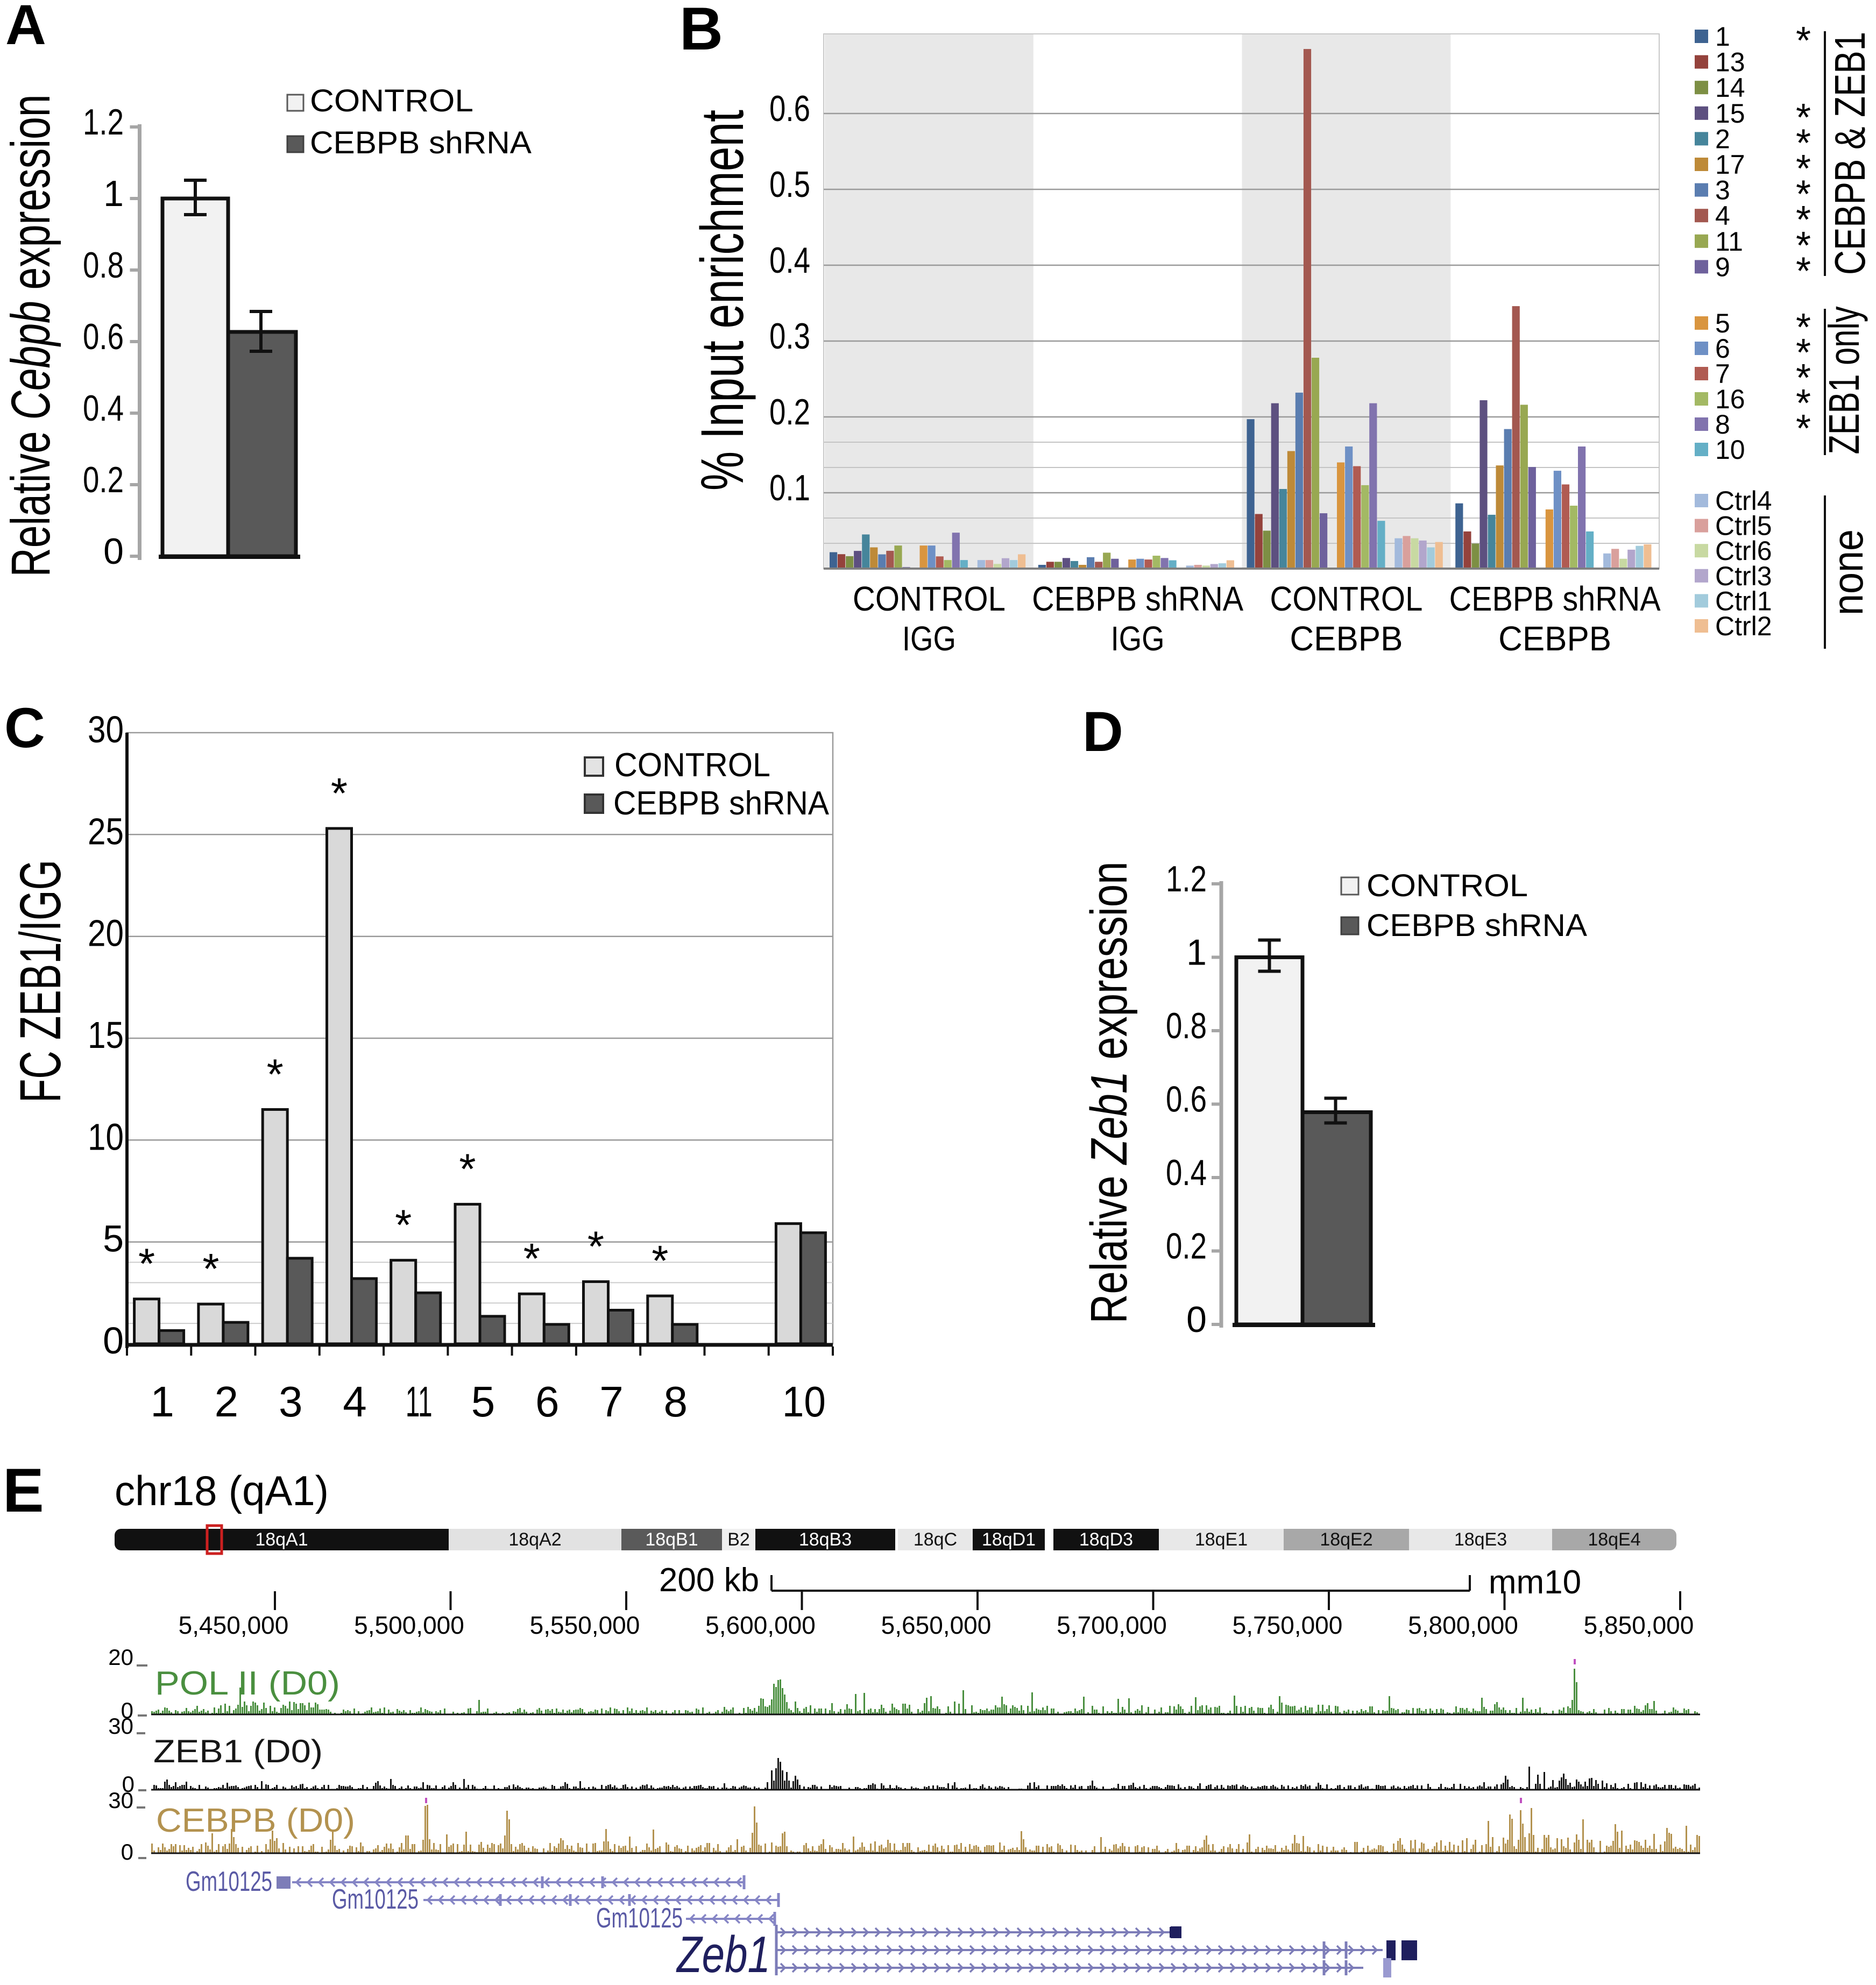  What do you see at coordinates (1554, 638) in the screenshot?
I see `svg-text: CEBPB` at bounding box center [1554, 638].